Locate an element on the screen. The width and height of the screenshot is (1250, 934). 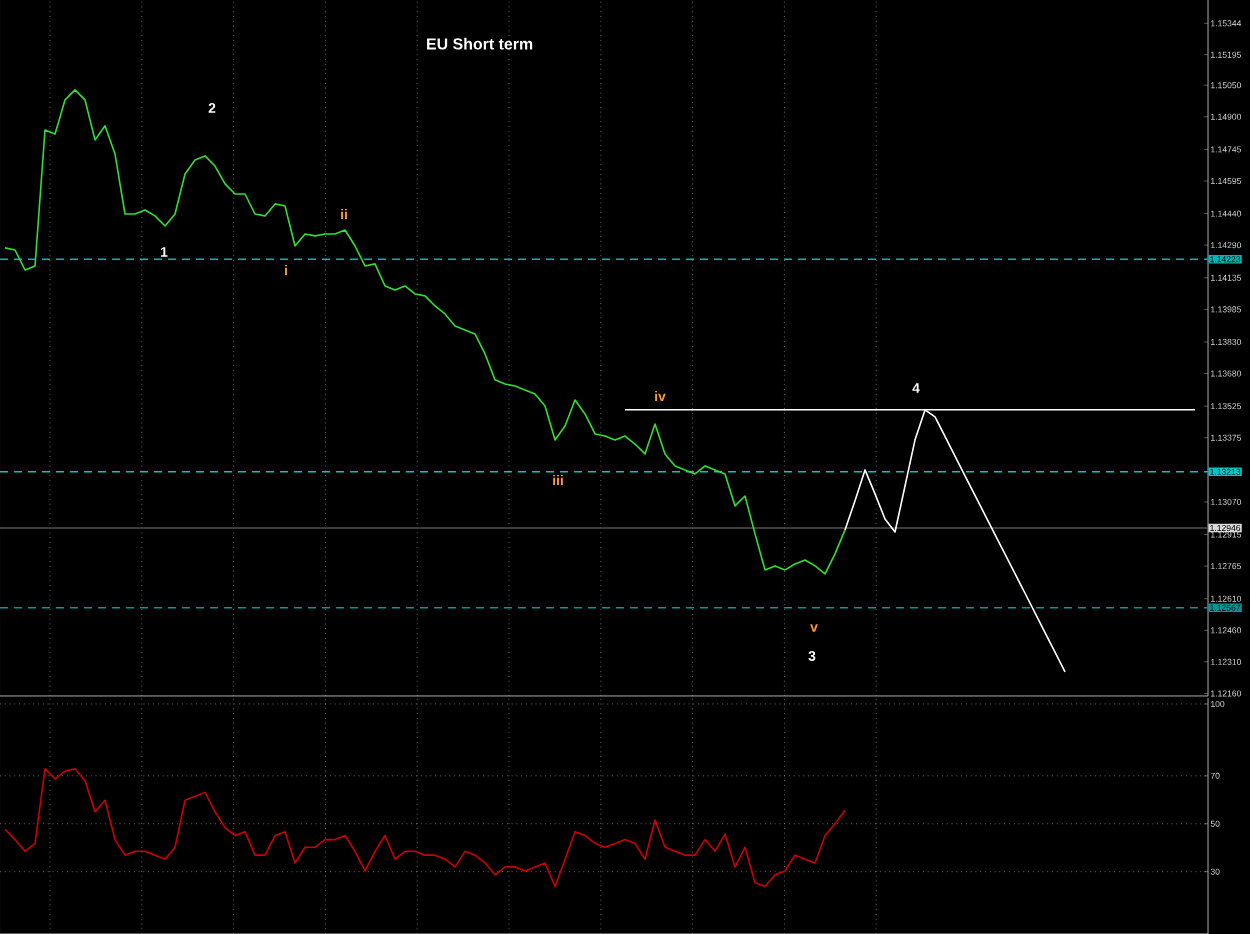
line-series is located at coordinates (425, 827).